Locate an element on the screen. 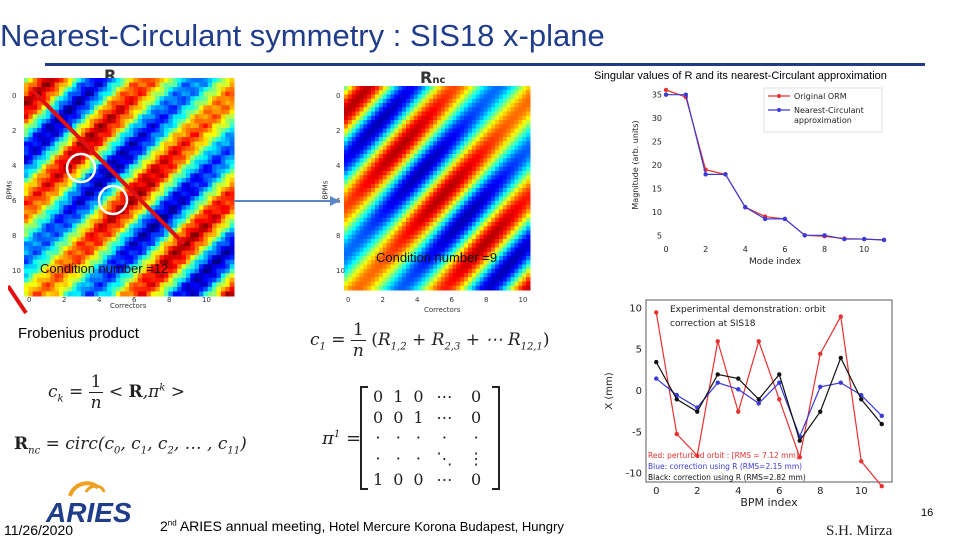  diagonal-line is located at coordinates (108, 167).